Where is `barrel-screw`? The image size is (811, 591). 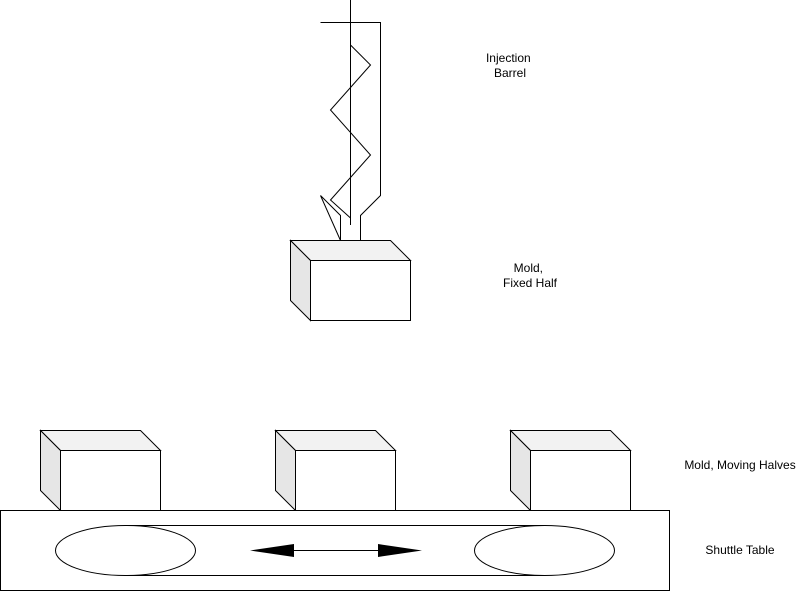 barrel-screw is located at coordinates (350, 131).